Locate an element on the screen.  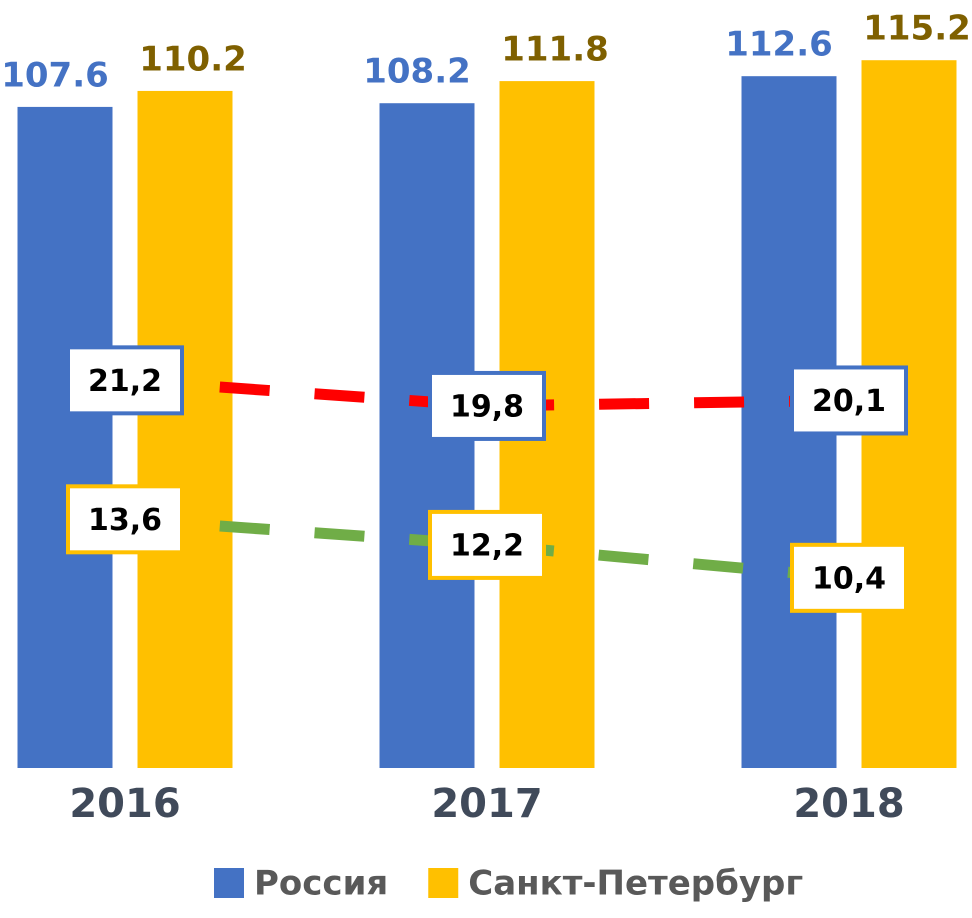
data-label: 20,1 is located at coordinates (849, 401).